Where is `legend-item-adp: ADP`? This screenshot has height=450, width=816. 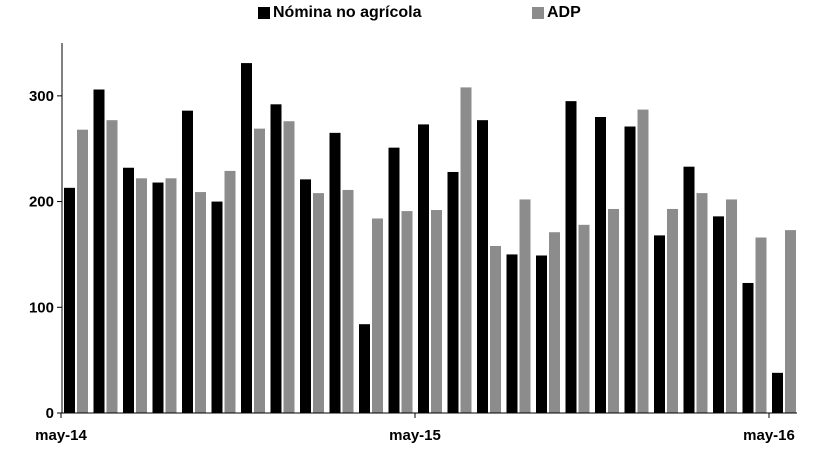 legend-item-adp: ADP is located at coordinates (556, 13).